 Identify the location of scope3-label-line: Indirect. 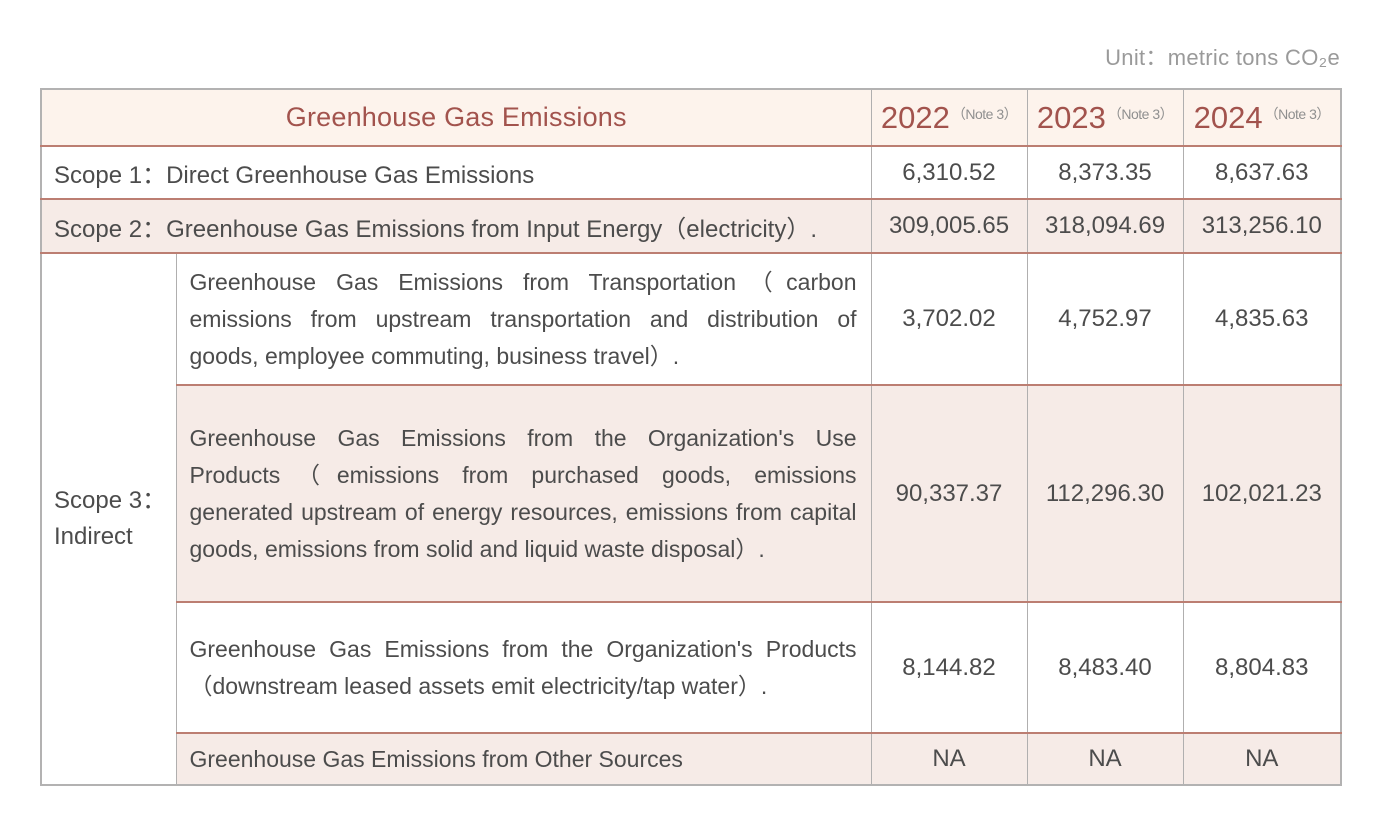
(93, 537).